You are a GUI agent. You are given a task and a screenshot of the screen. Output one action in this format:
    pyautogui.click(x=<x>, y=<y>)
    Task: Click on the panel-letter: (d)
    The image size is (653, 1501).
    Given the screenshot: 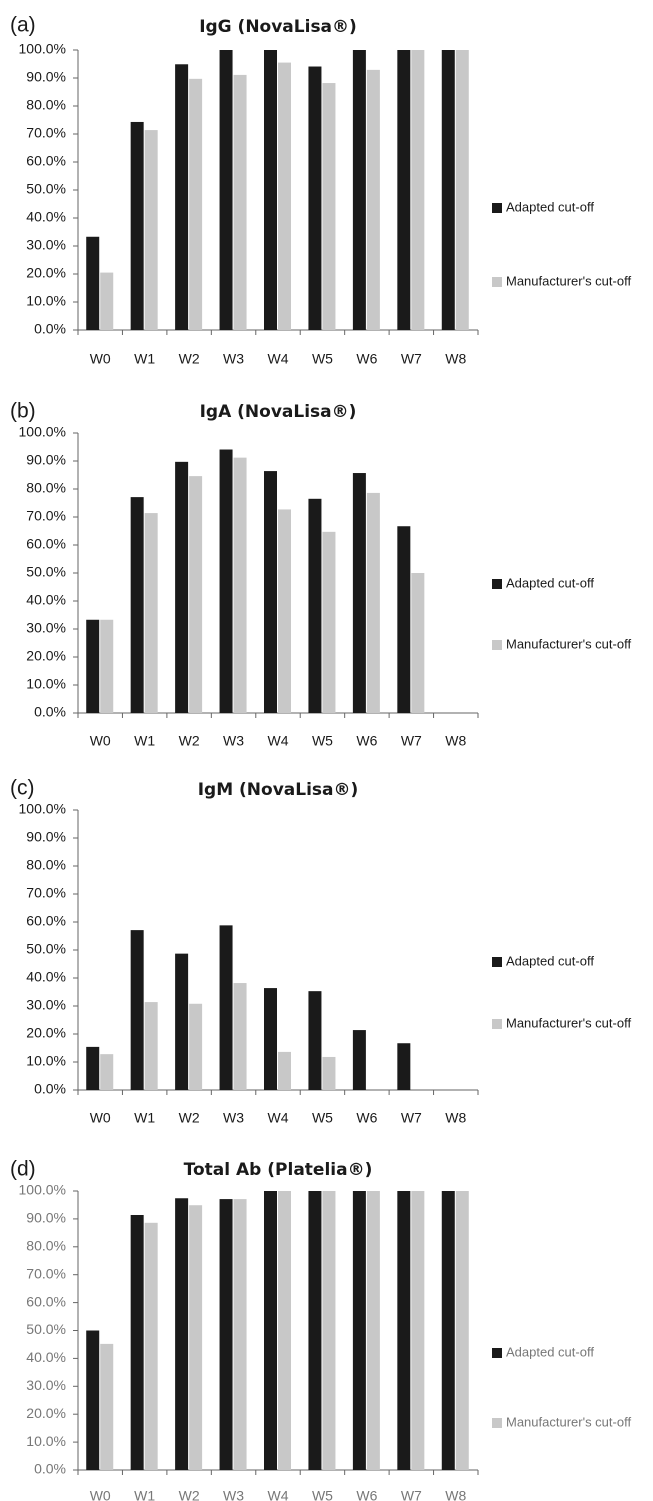 What is the action you would take?
    pyautogui.click(x=23, y=1169)
    